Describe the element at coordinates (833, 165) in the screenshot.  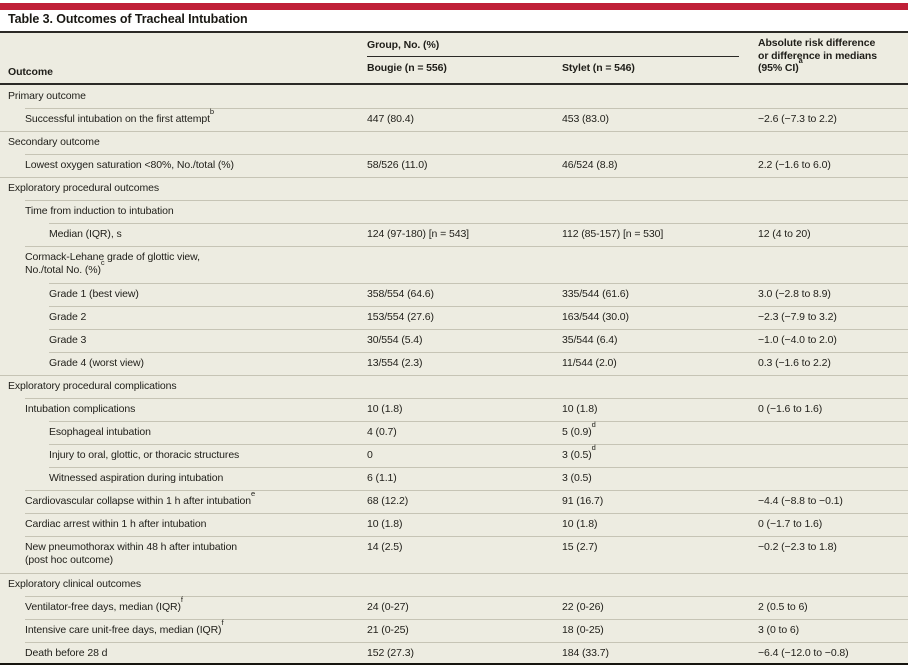
I see `cell-risk-difference: 2.2 (−1.6 to 6.0)` at that location.